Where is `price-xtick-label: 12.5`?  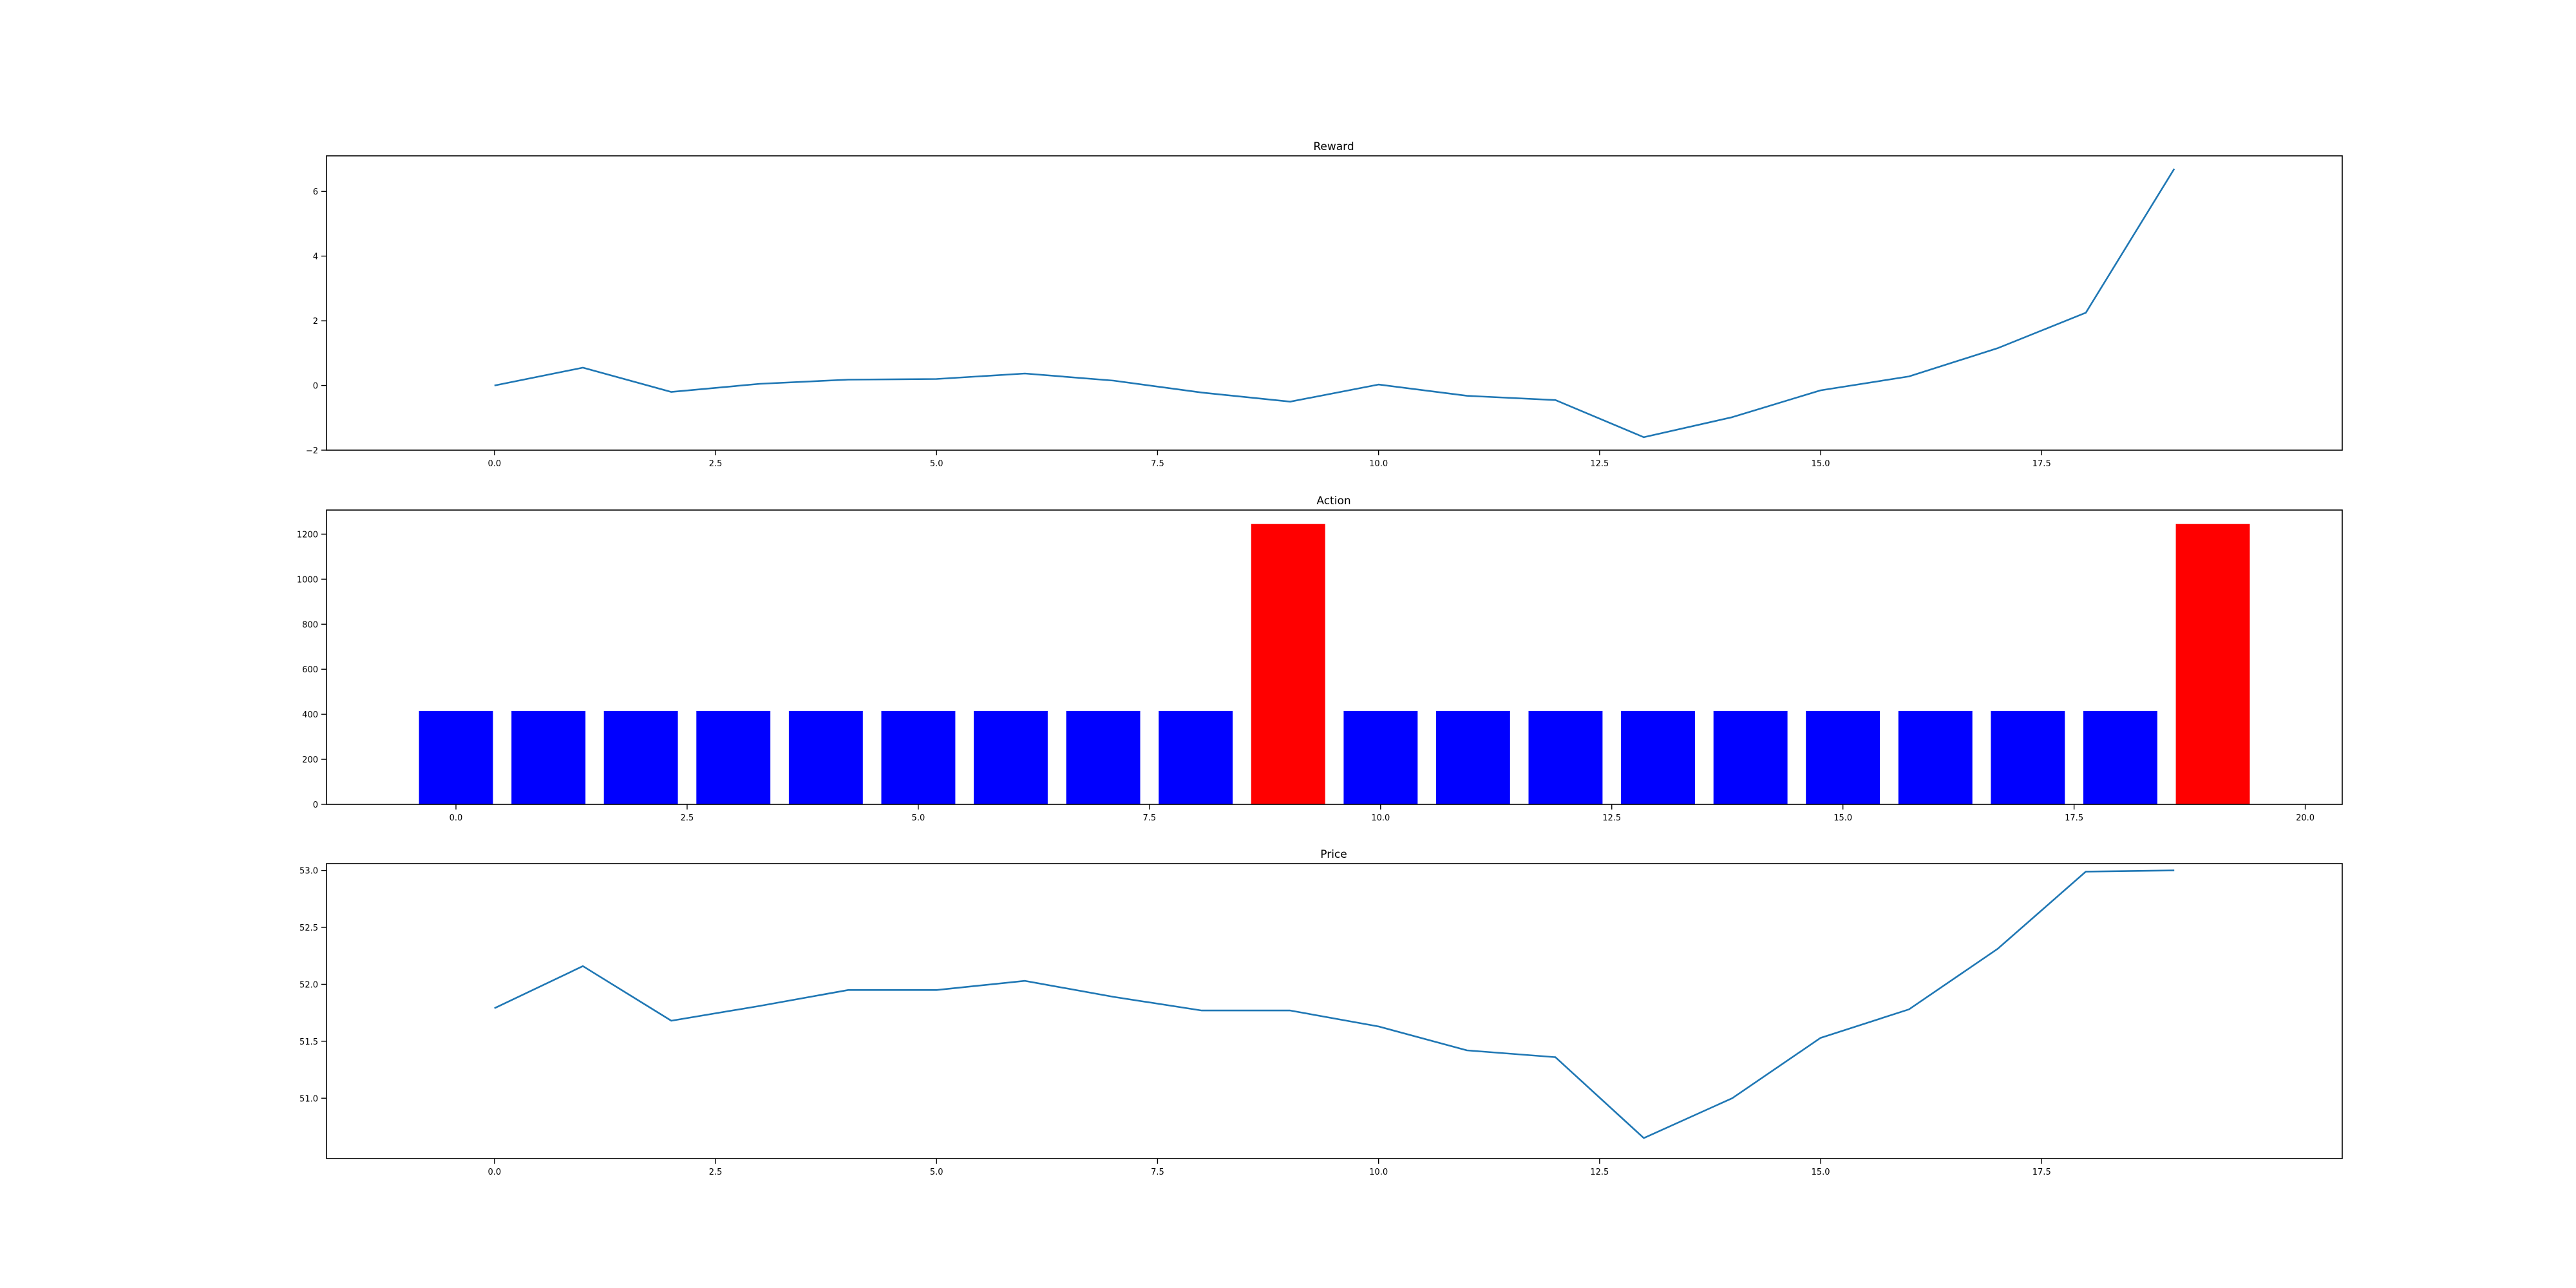
price-xtick-label: 12.5 is located at coordinates (1599, 1172).